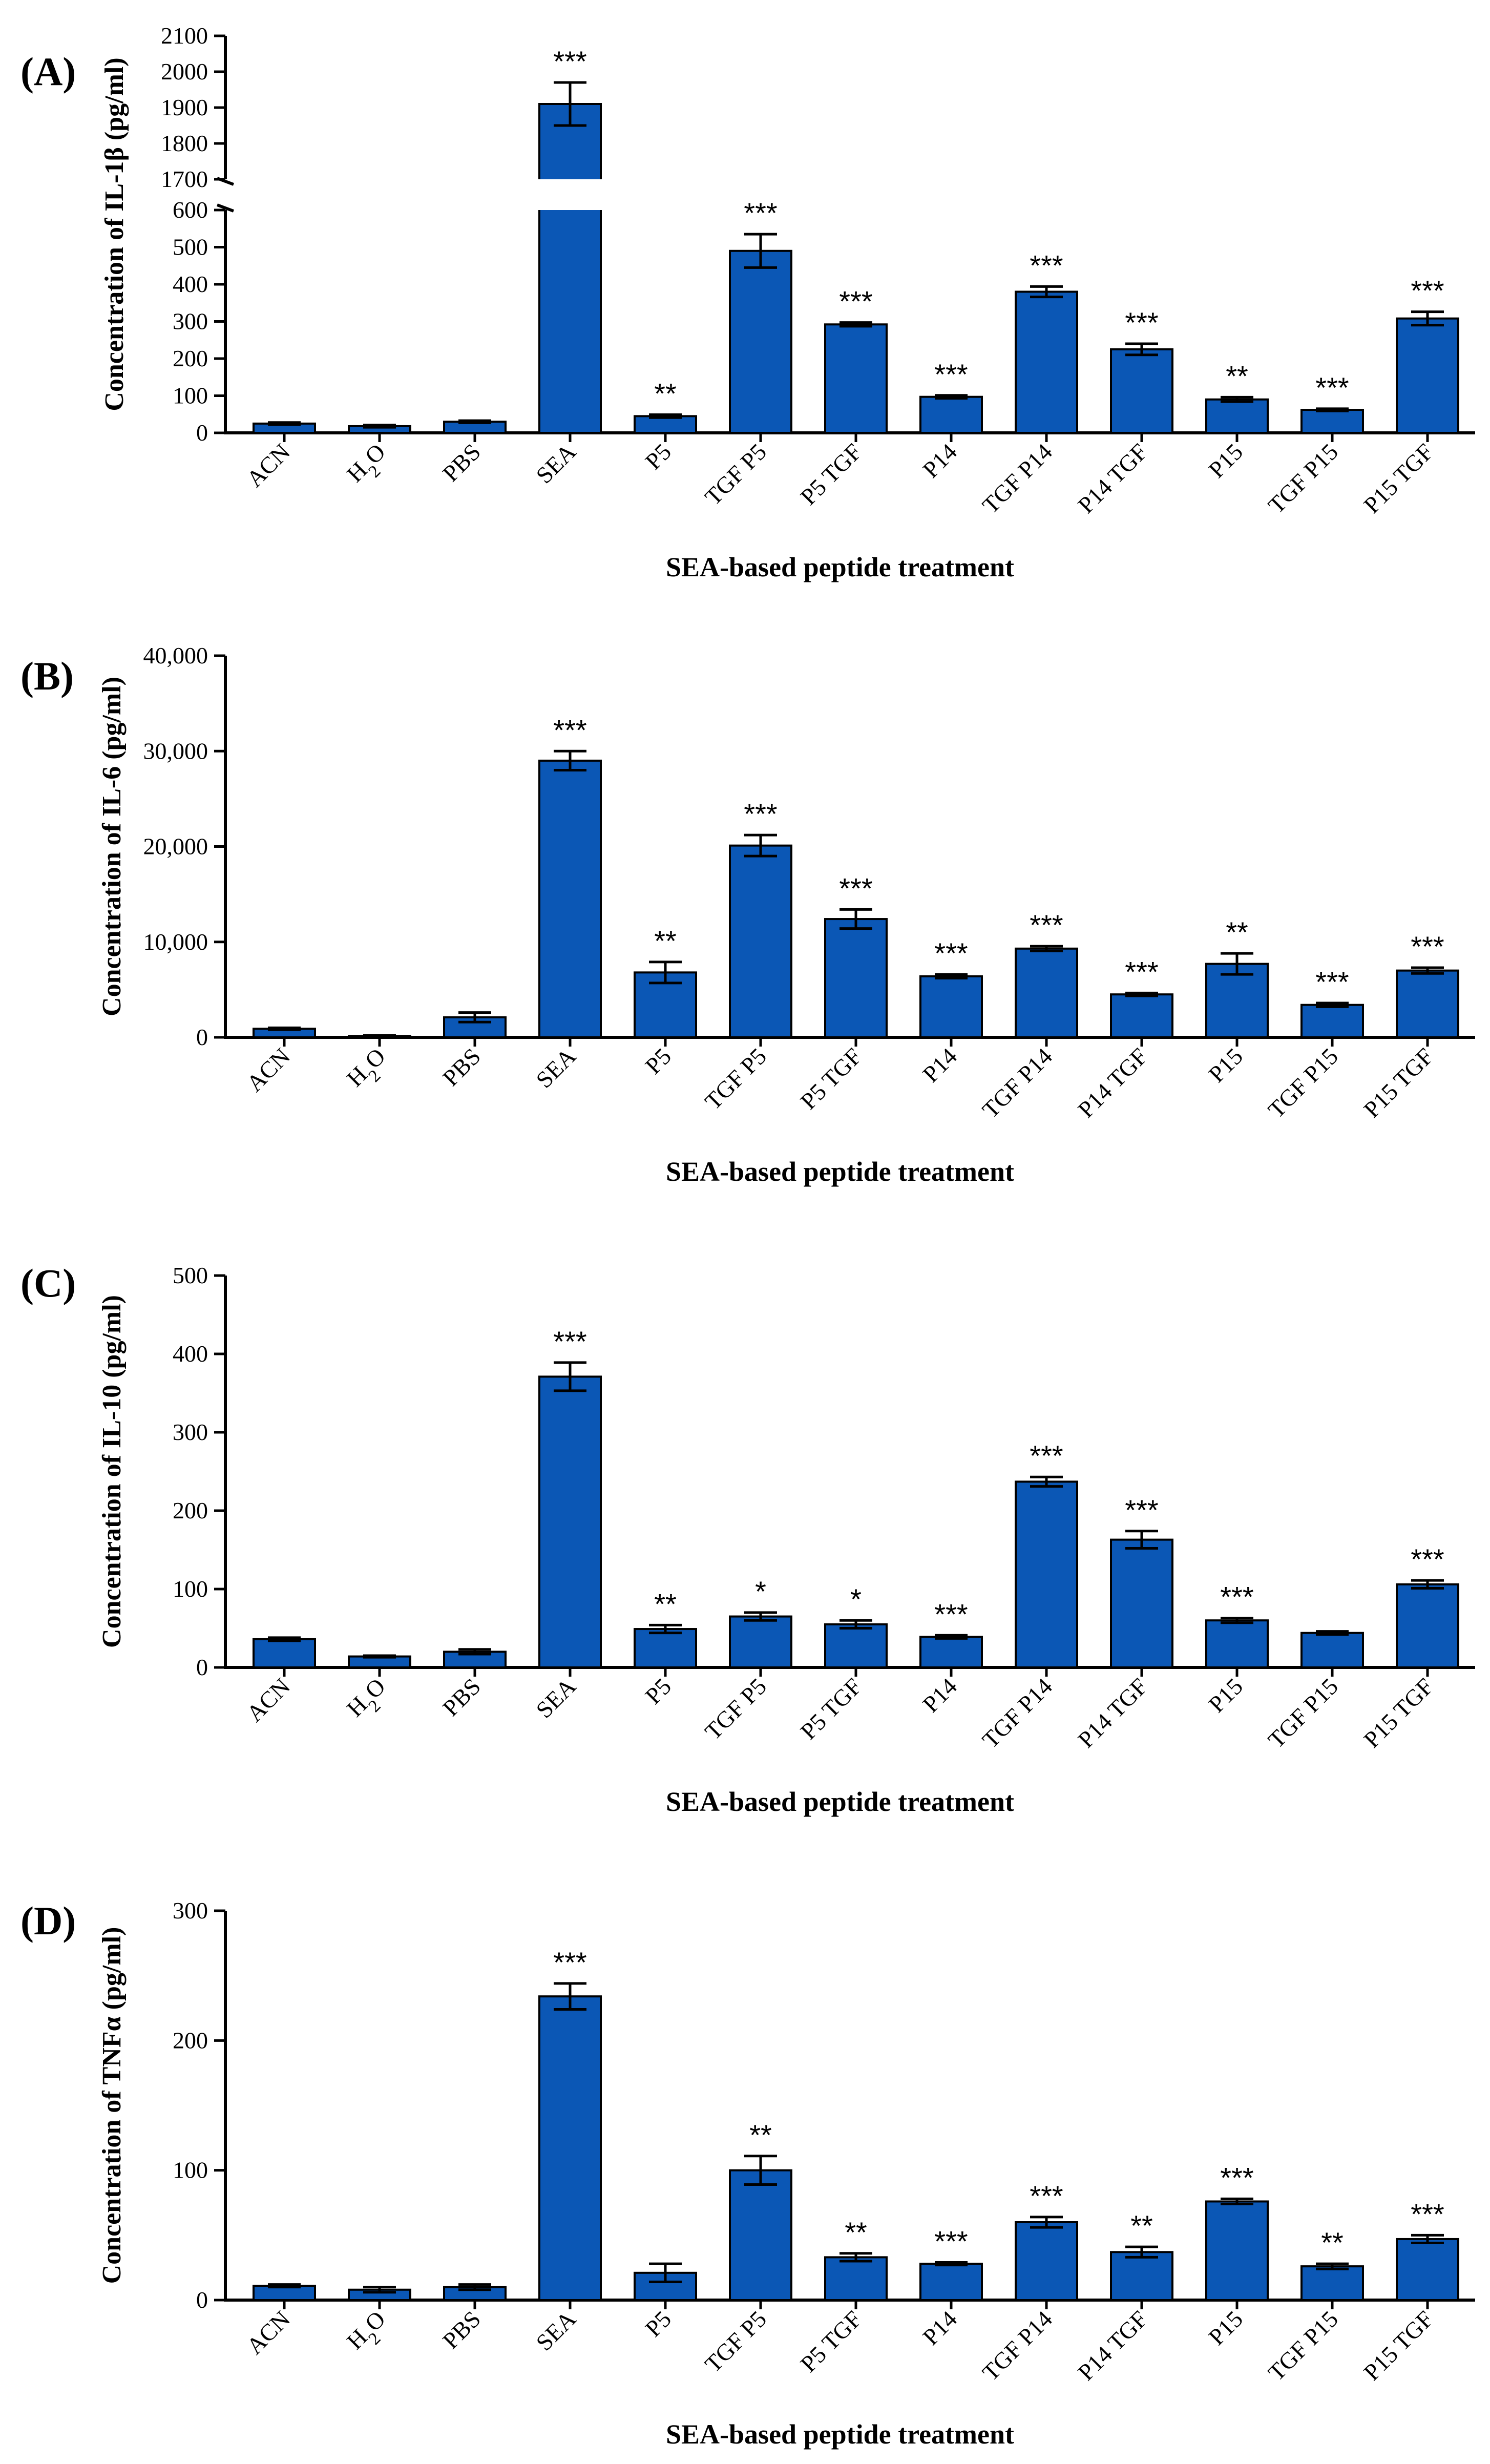 The height and width of the screenshot is (2464, 1490). Describe the element at coordinates (570, 194) in the screenshot. I see `bar-break-gap` at that location.